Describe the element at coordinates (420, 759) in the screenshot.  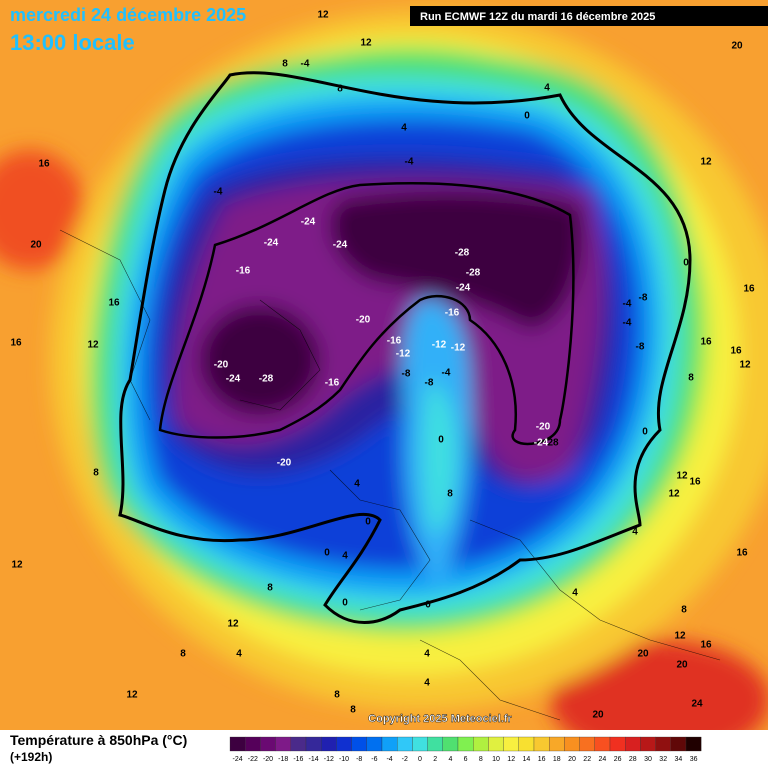
I see `scale-label: 0` at that location.